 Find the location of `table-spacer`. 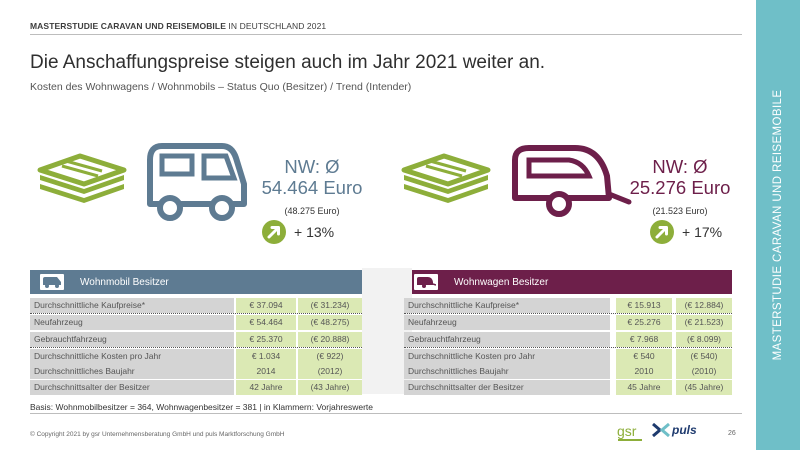

table-spacer is located at coordinates (387, 331).